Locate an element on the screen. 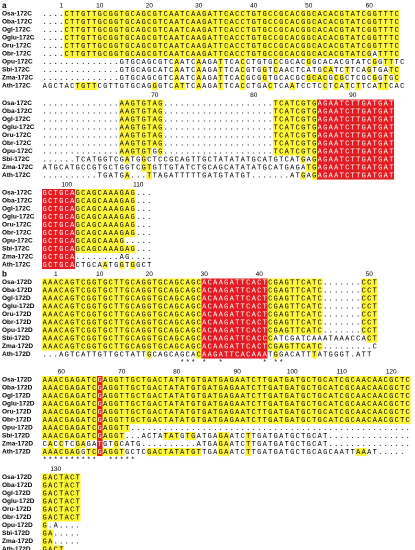 This screenshot has width=415, height=550. sequence-name: Sbi-172C is located at coordinates (16, 249).